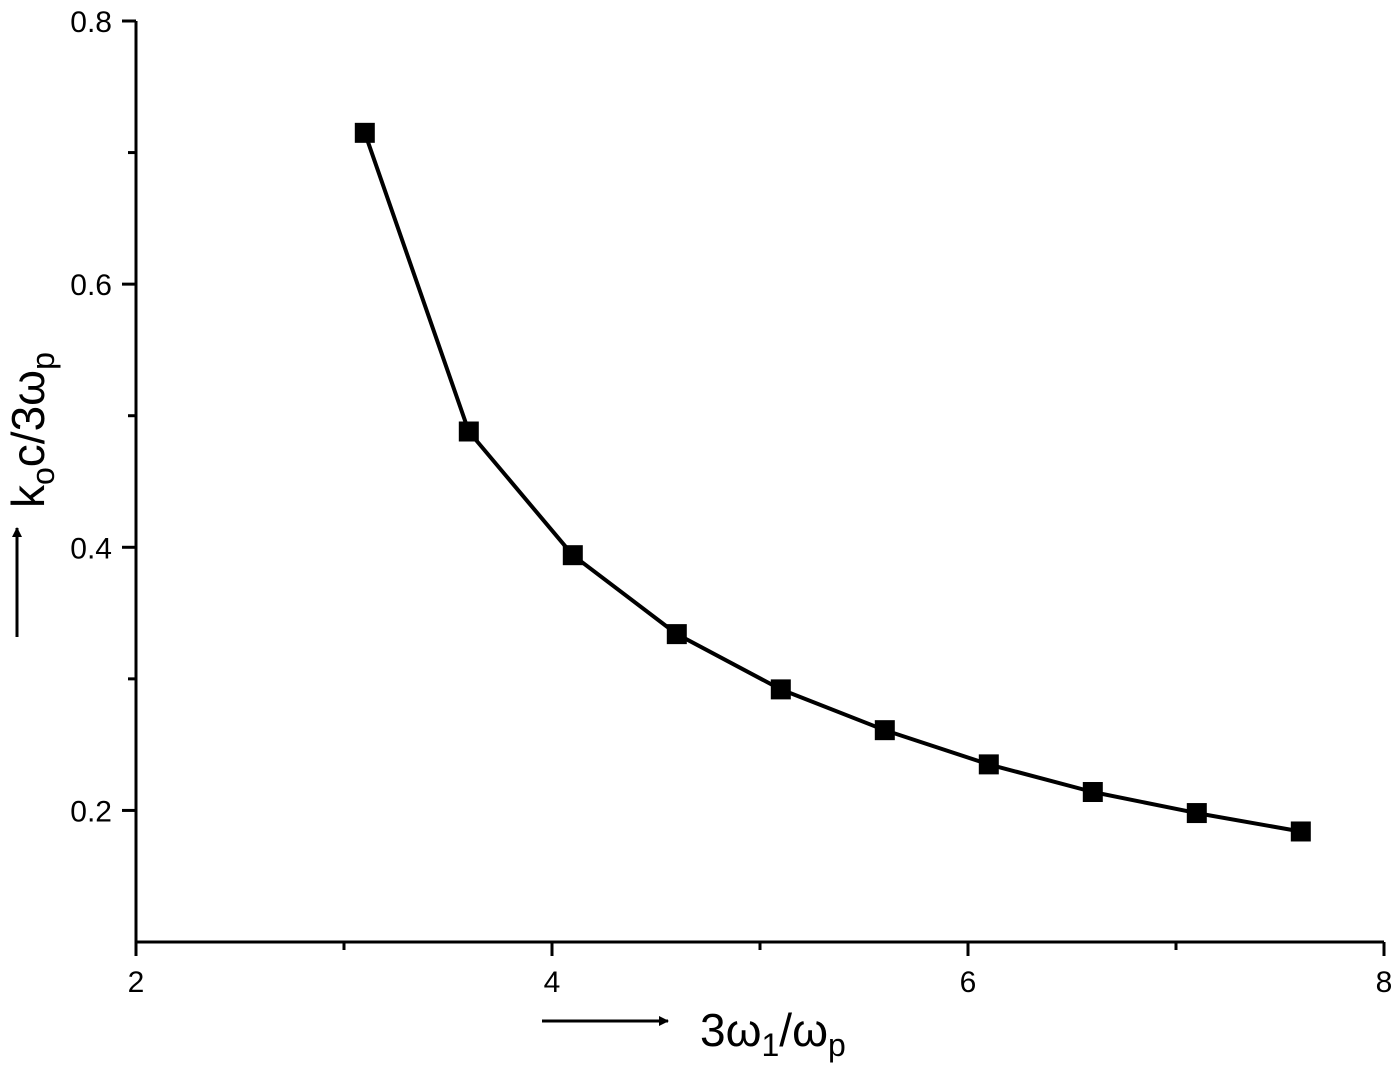  I want to click on y-tick-label: 0.4, so click(91, 548).